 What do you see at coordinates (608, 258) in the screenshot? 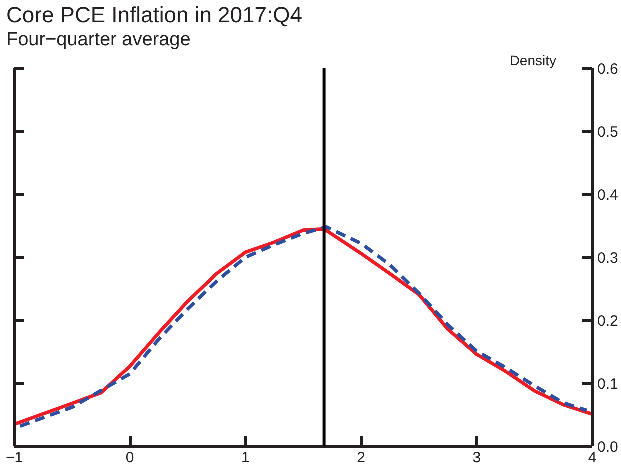
I see `y-tick-label: 0.3` at bounding box center [608, 258].